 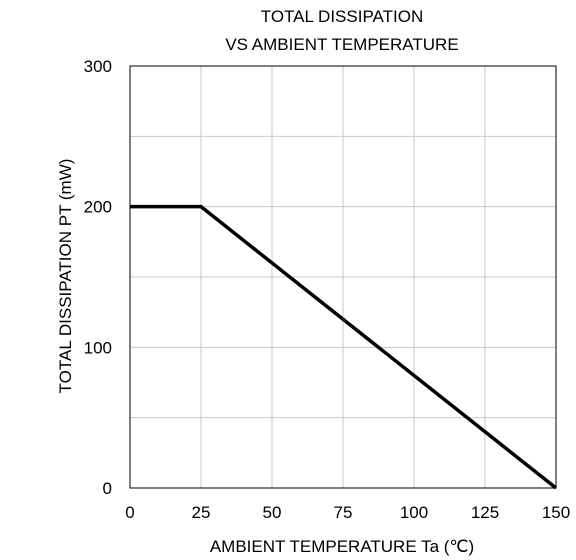 I want to click on y-axis-label: TOTAL DISSIPATION PT (mW), so click(x=65, y=276).